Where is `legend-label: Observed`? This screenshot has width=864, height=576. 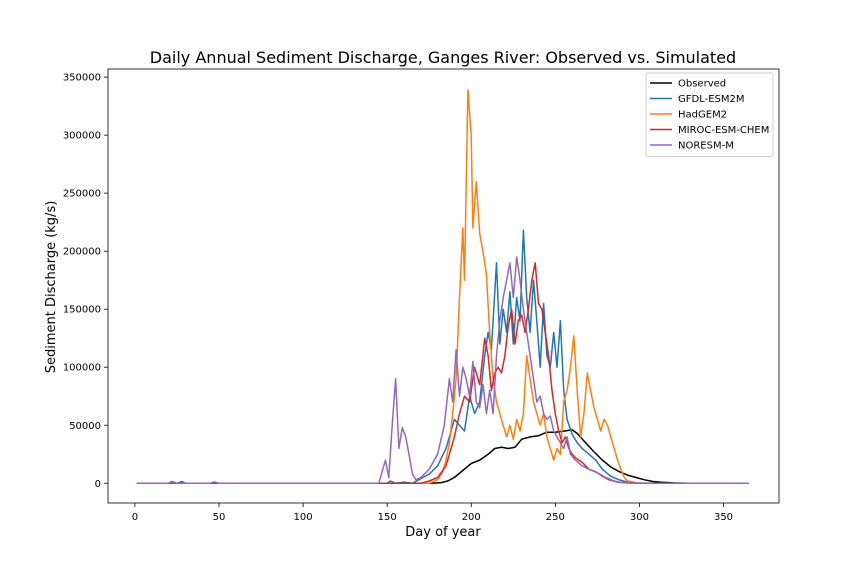 legend-label: Observed is located at coordinates (702, 84).